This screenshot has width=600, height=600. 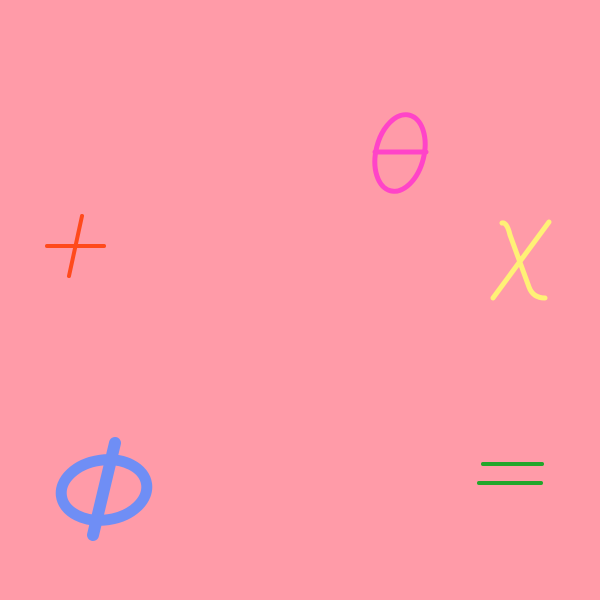 What do you see at coordinates (400, 153) in the screenshot?
I see `theta-symbol` at bounding box center [400, 153].